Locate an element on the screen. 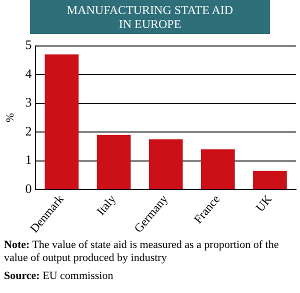 The width and height of the screenshot is (300, 293). source-note: Source: EU commission is located at coordinates (59, 276).